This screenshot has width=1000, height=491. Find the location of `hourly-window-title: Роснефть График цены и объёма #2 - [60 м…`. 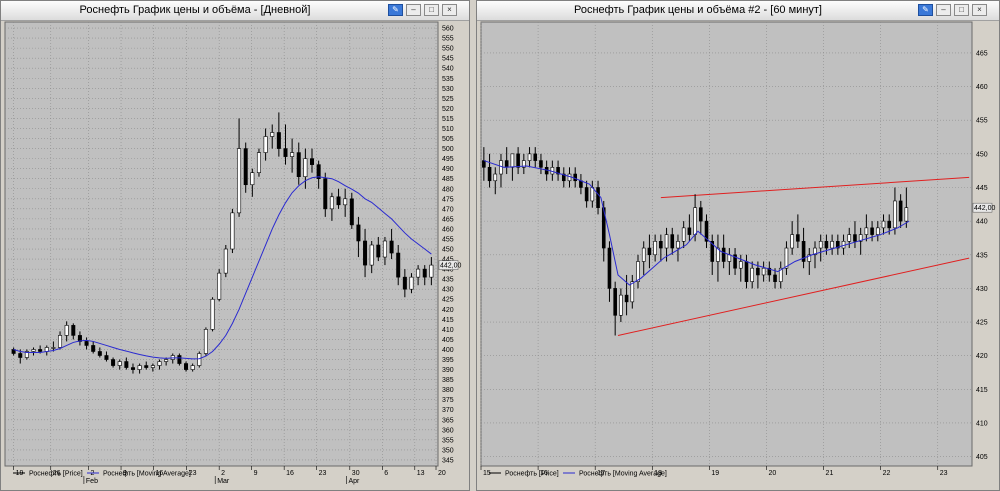

hourly-window-title: Роснефть График цены и объёма #2 - [60 м… is located at coordinates (698, 10).